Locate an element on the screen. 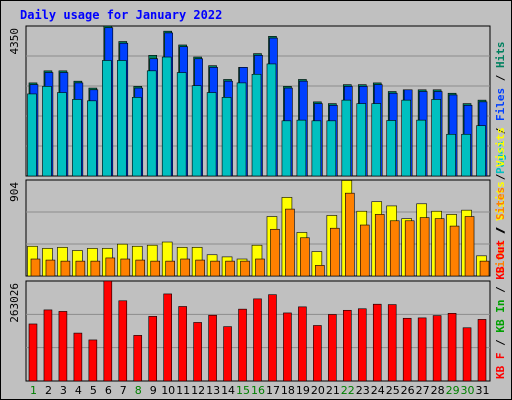 Image resolution: width=512 pixels, height=400 pixels. day-label-11: 11 is located at coordinates (183, 390).